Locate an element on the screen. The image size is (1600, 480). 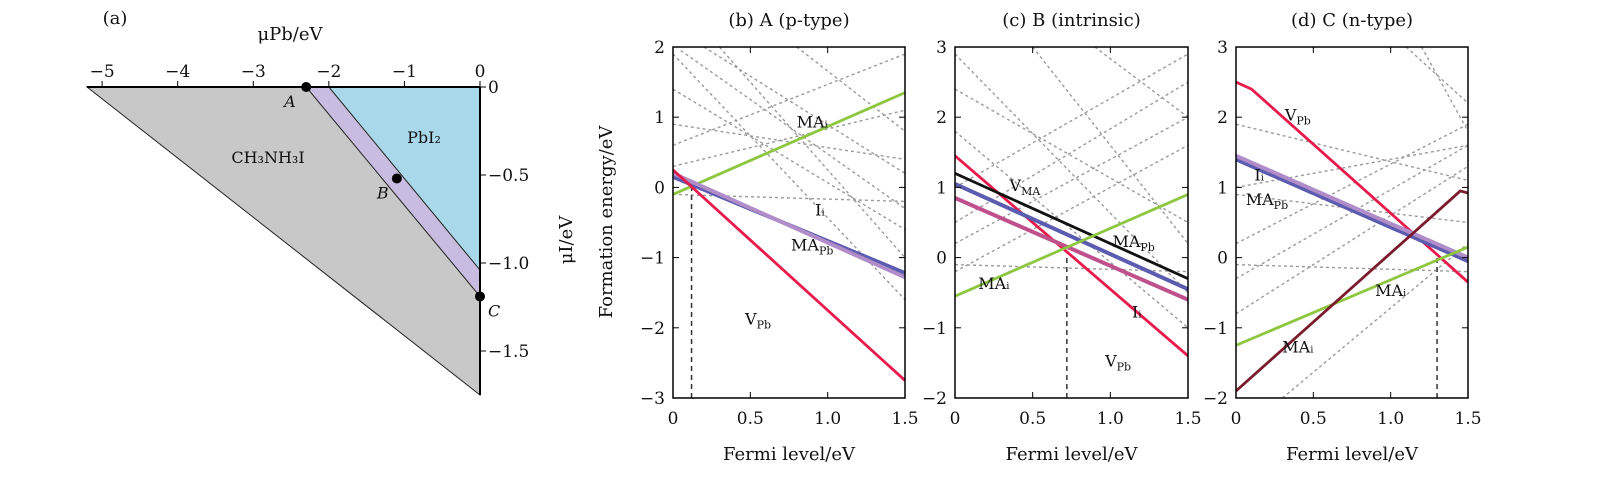
point-label-c: C is located at coordinates (494, 310).